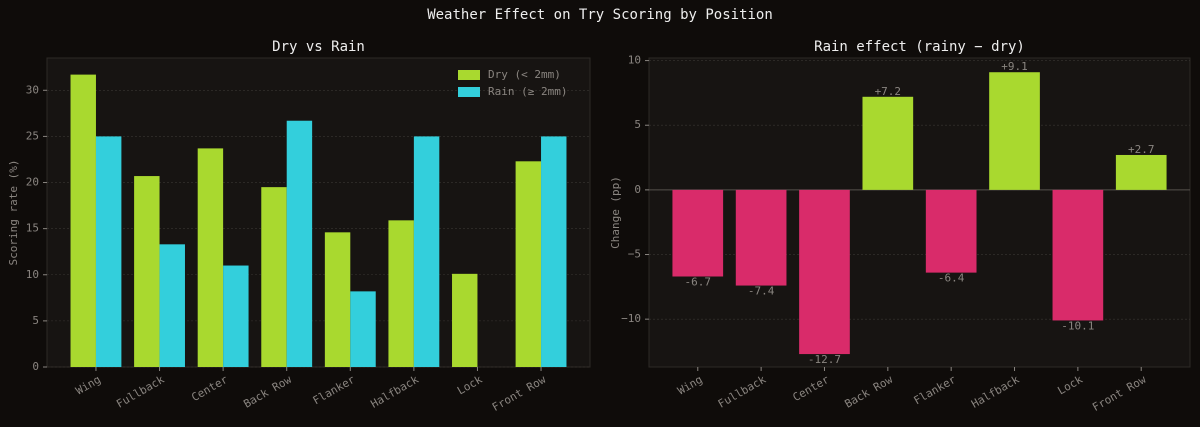  I want to click on y-tick-label: 20, so click(32, 182).